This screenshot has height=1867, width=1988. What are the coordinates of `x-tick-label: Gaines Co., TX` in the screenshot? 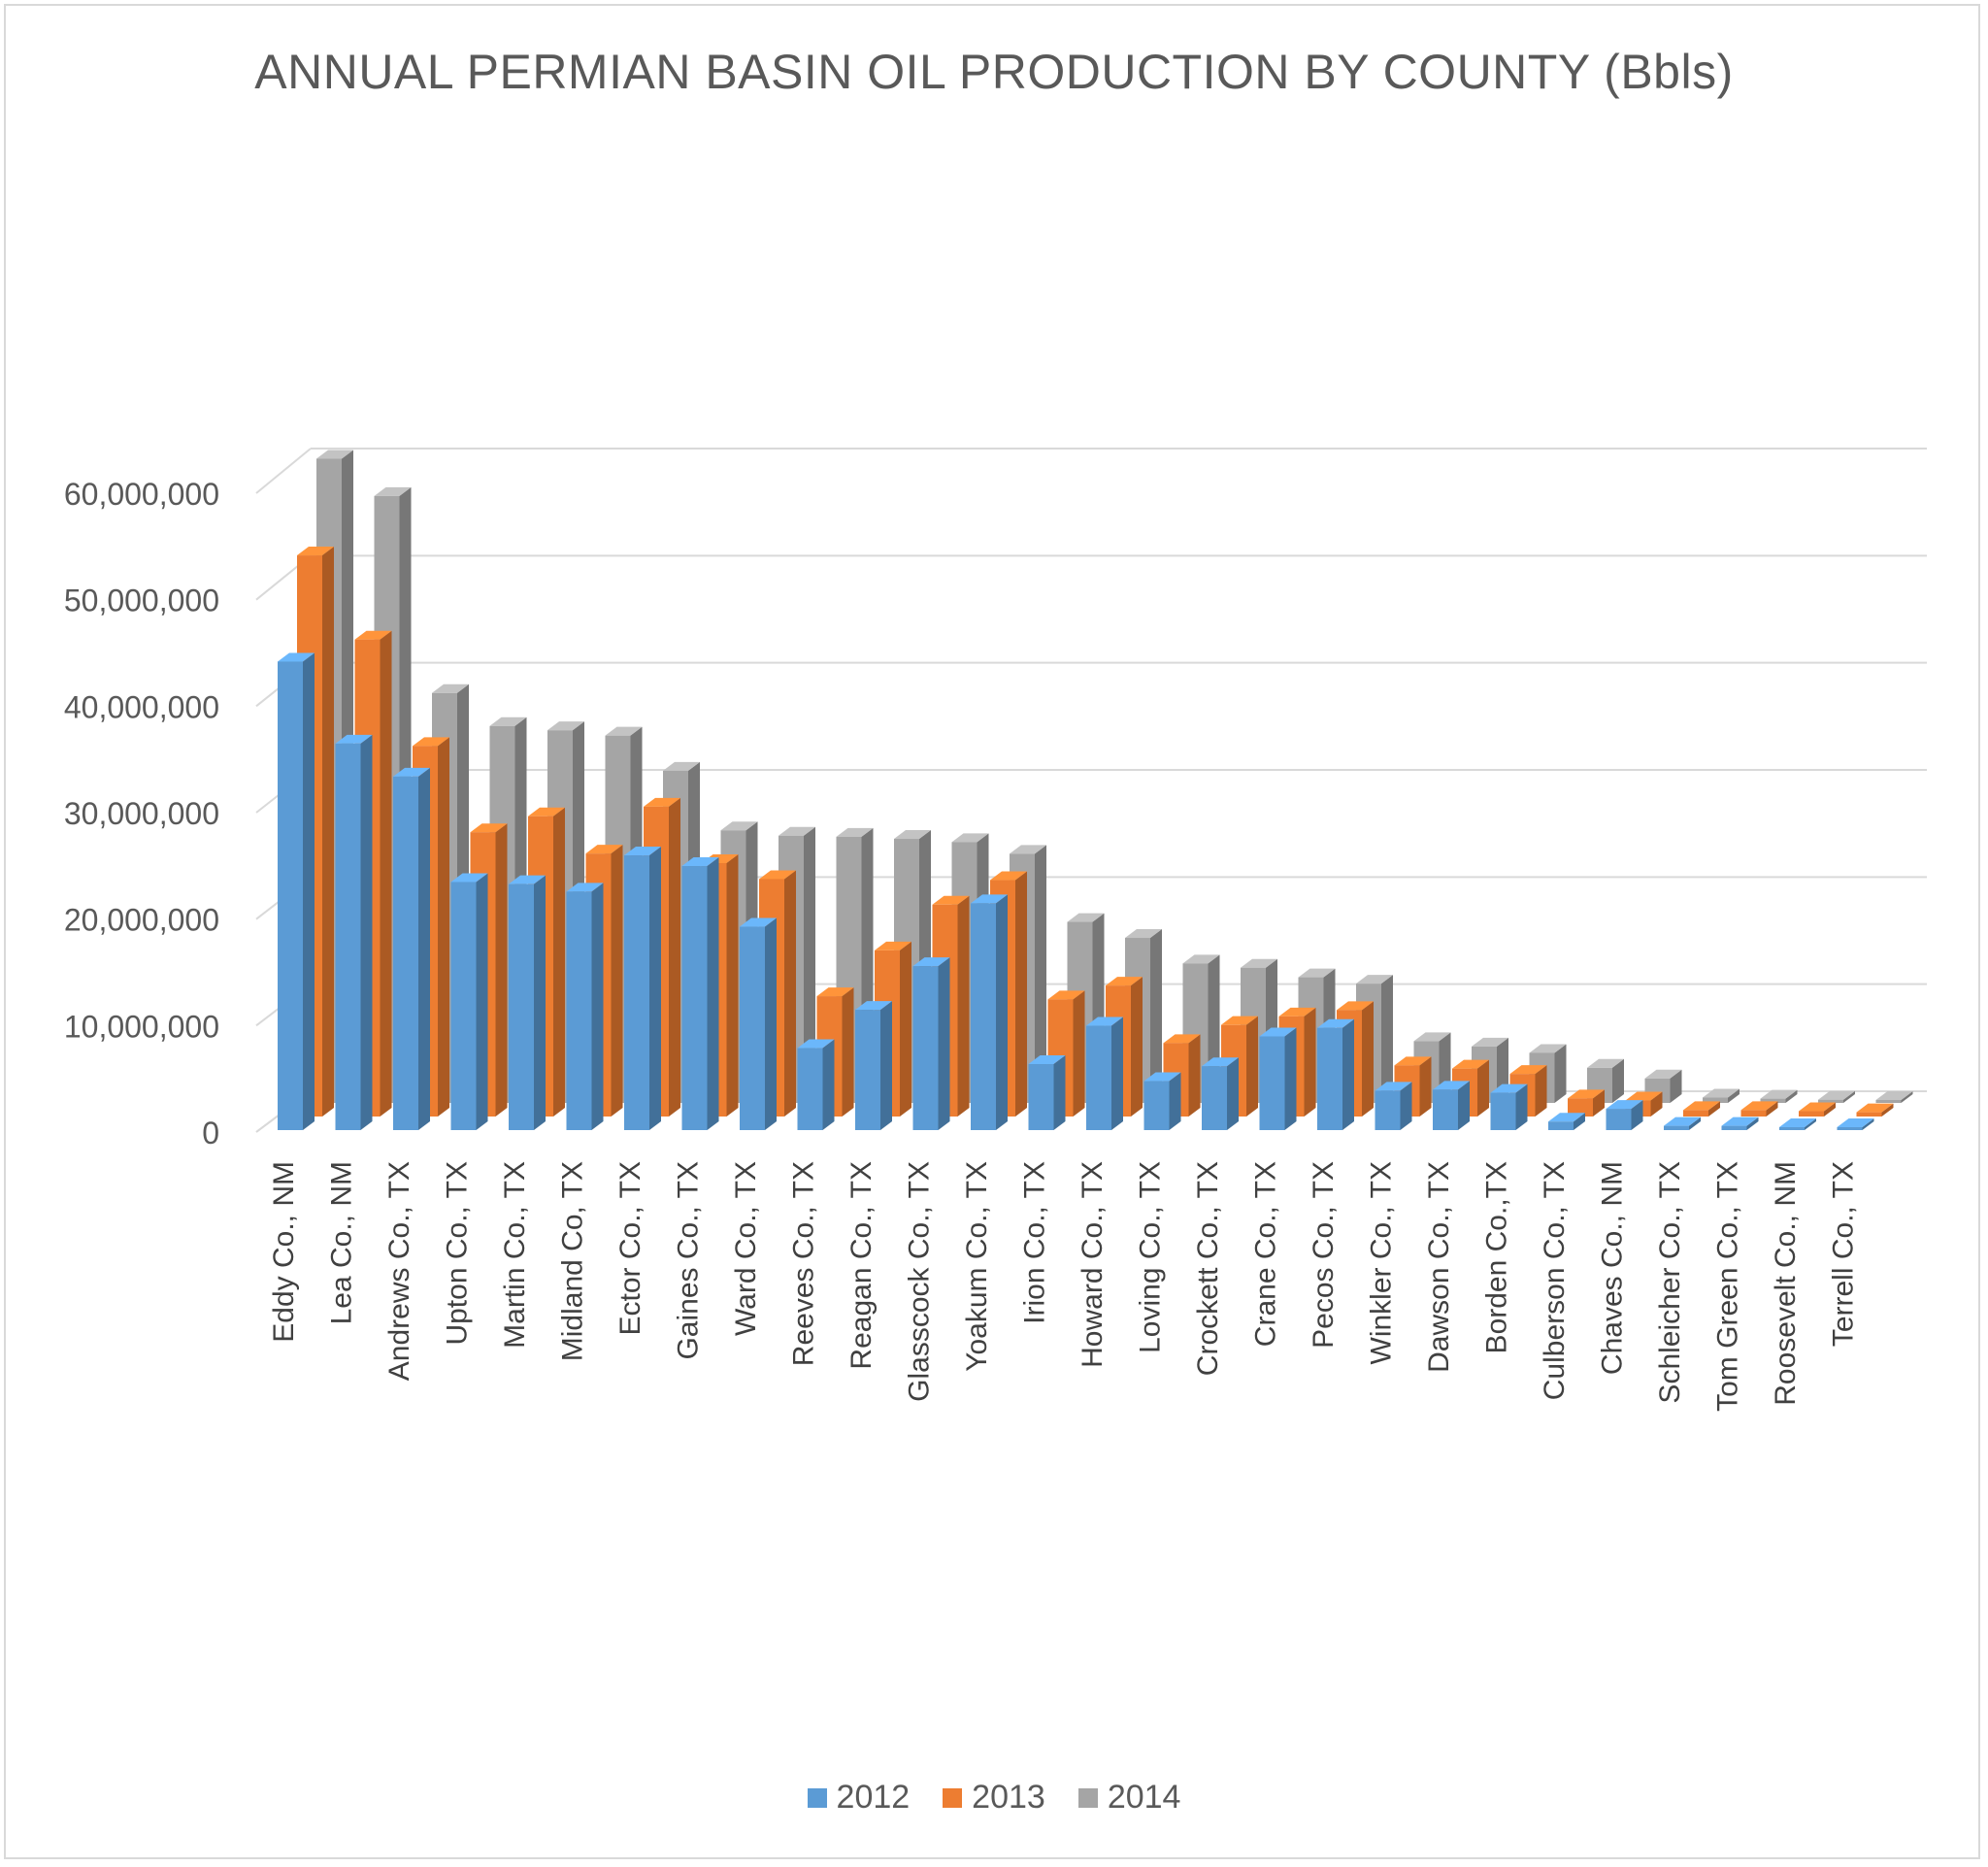 It's located at (689, 1260).